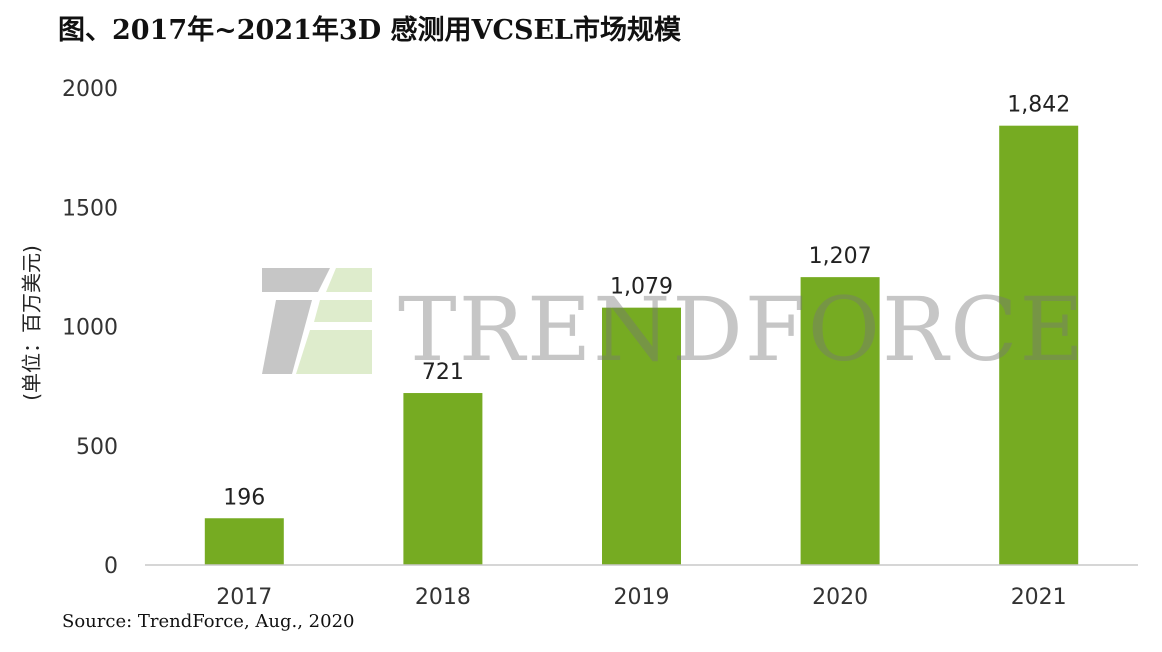 The height and width of the screenshot is (652, 1162). I want to click on bar-2018, so click(443, 479).